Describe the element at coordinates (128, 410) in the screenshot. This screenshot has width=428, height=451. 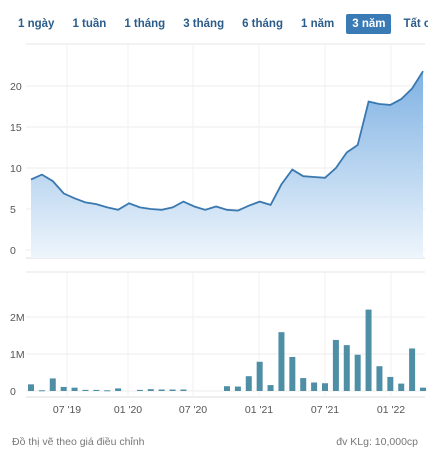
I see `x-tick-label: 01 '20` at that location.